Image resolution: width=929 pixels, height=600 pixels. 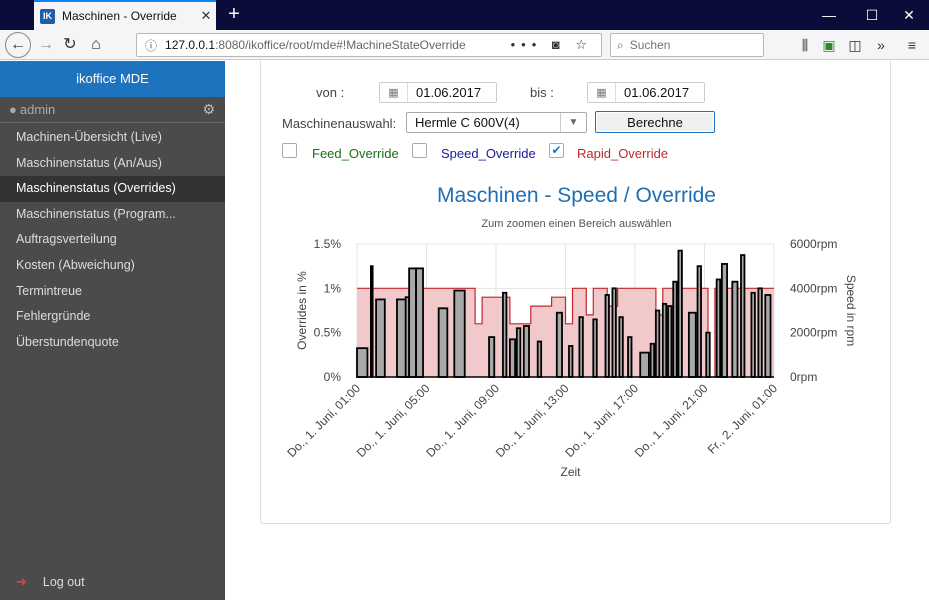 I want to click on back-arrow-icon: ←, so click(x=18, y=45).